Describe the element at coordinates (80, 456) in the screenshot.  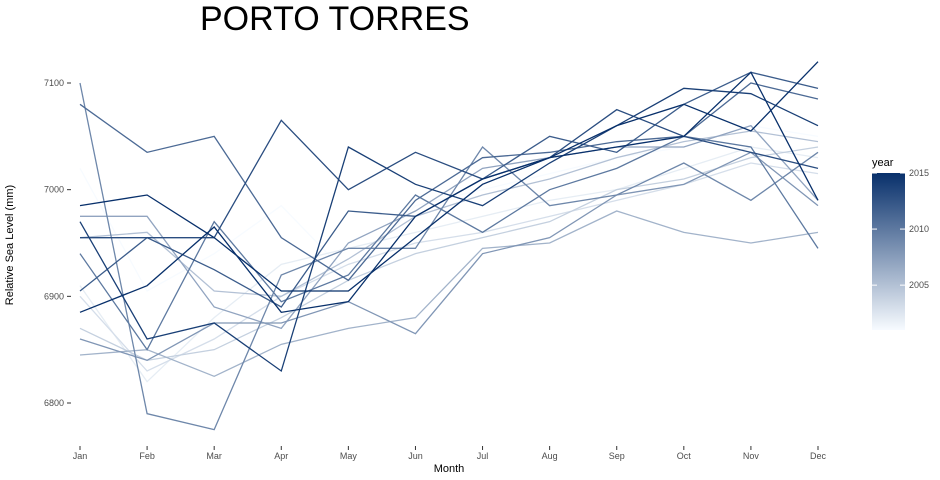
I see `x-tick-label: Jan` at that location.